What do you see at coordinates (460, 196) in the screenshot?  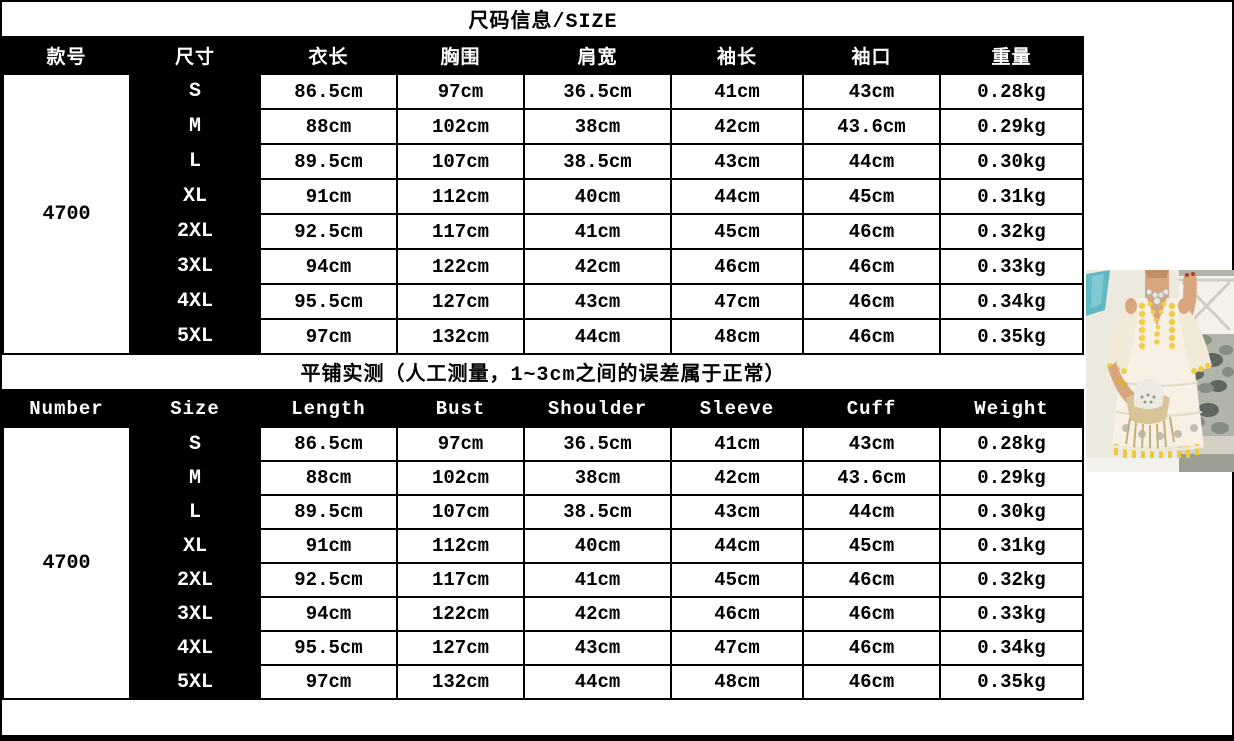 I see `measurement-cell: 112cm` at bounding box center [460, 196].